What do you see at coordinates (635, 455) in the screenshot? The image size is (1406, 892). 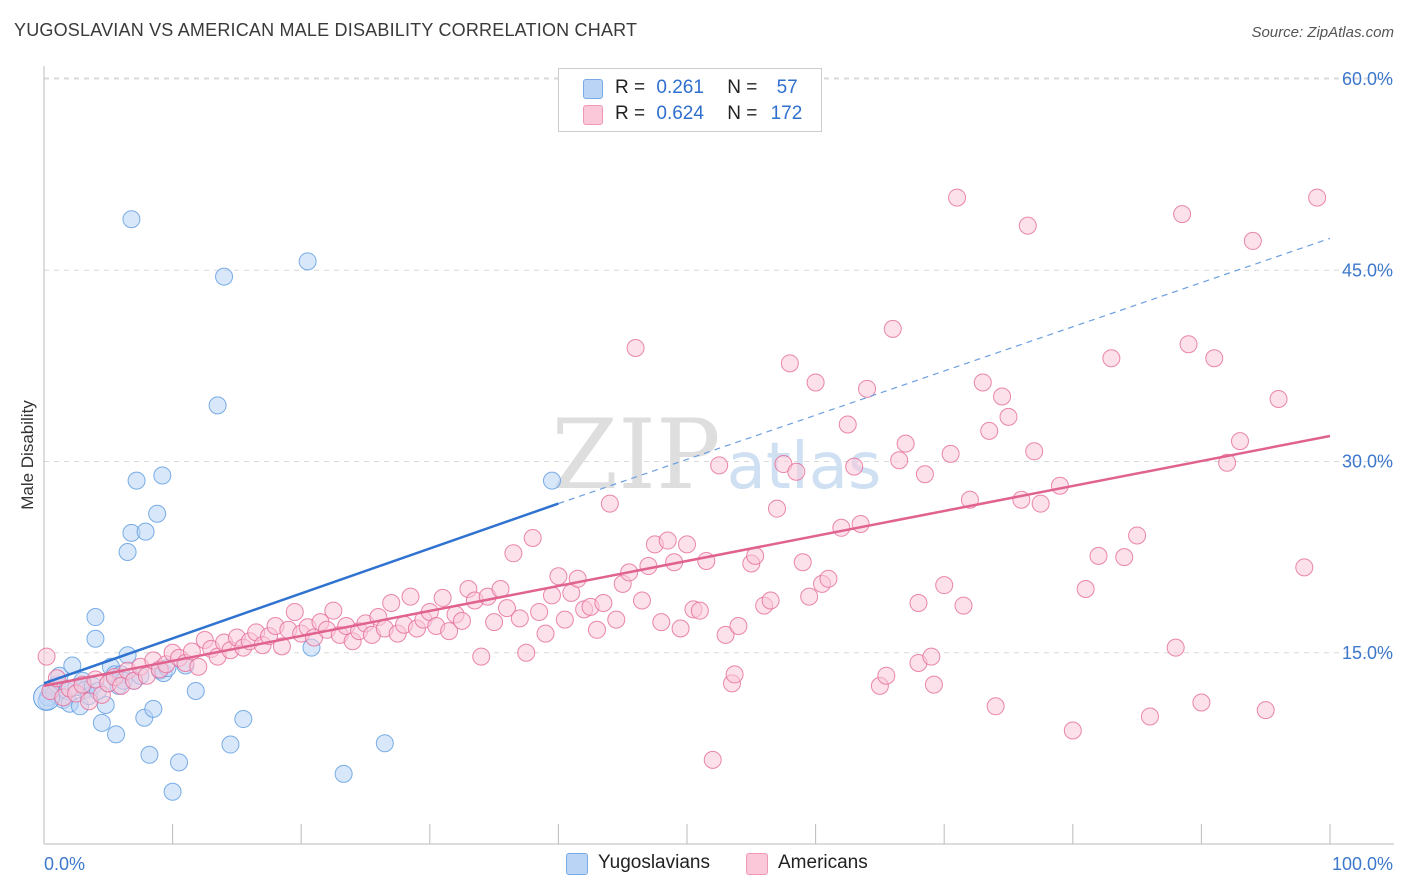 I see `watermark-zip: ZIP` at bounding box center [635, 455].